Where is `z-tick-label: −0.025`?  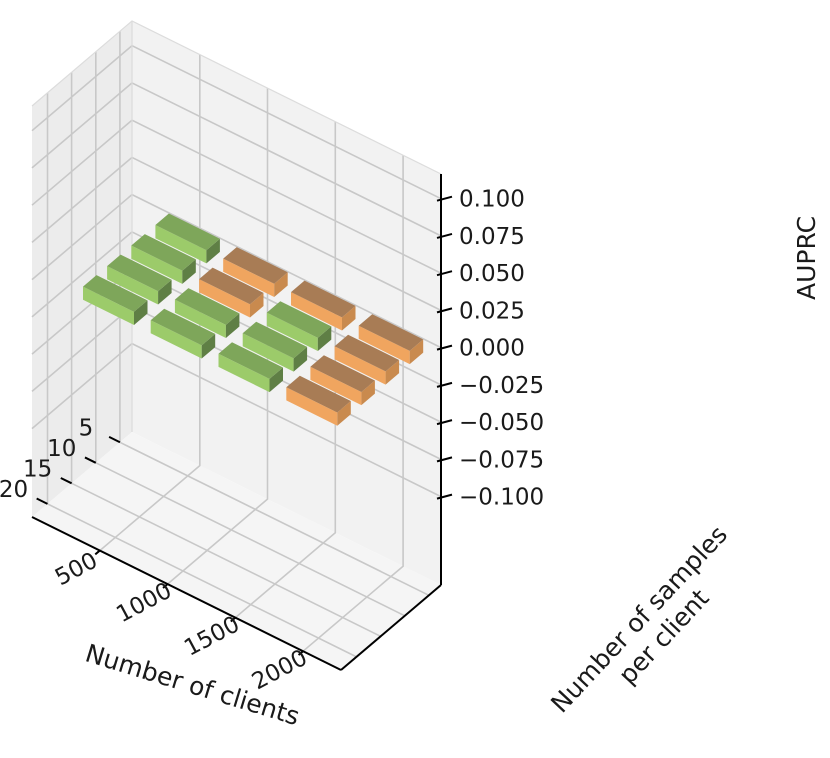
z-tick-label: −0.025 is located at coordinates (501, 386).